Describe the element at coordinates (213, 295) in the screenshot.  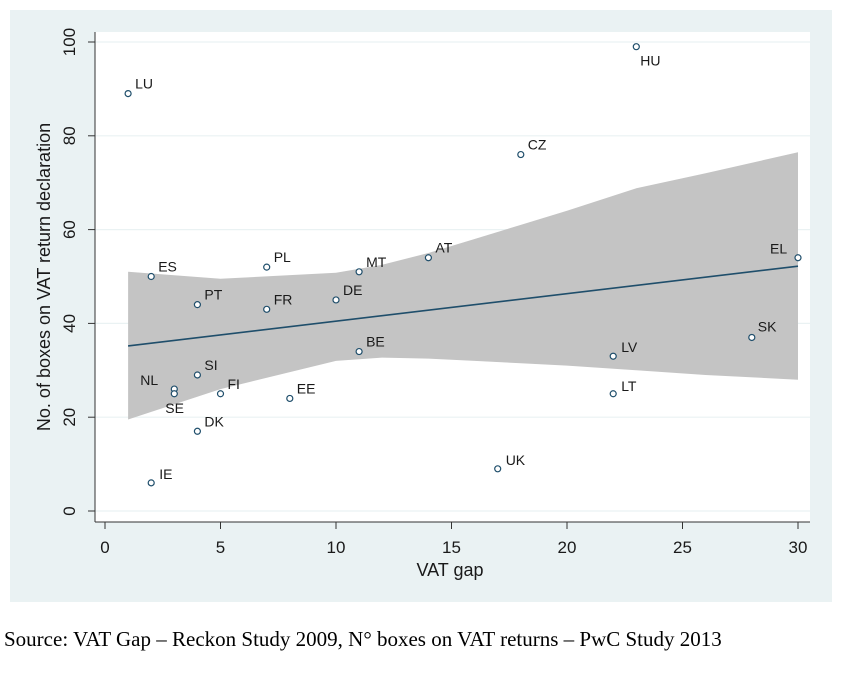
I see `point-label-pt: PT` at that location.